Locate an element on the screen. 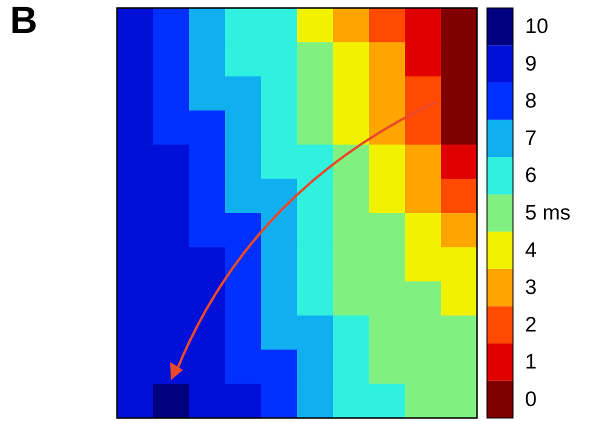 The height and width of the screenshot is (421, 595). color-bar-label: 1 is located at coordinates (531, 362).